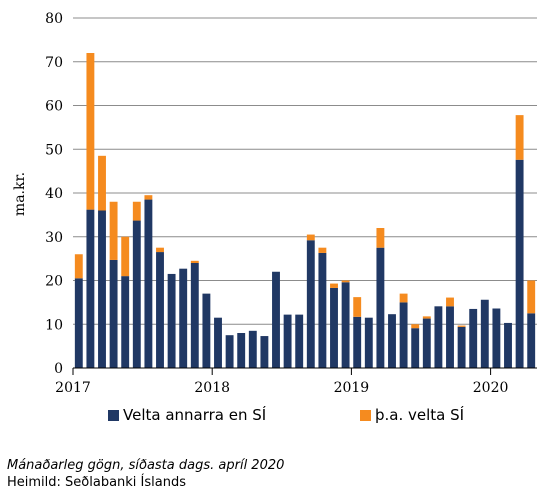  Describe the element at coordinates (352, 388) in the screenshot. I see `x-tick-label: 2019` at that location.